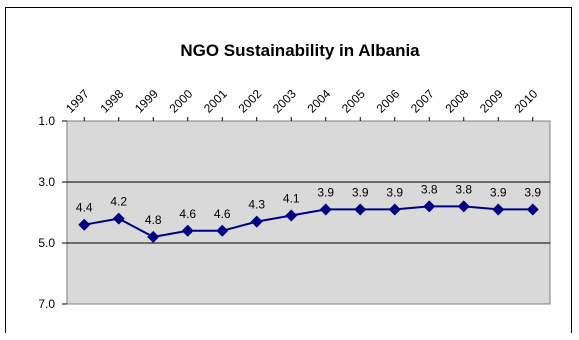 The image size is (579, 340). I want to click on x-tick-label: 1997, so click(77, 101).